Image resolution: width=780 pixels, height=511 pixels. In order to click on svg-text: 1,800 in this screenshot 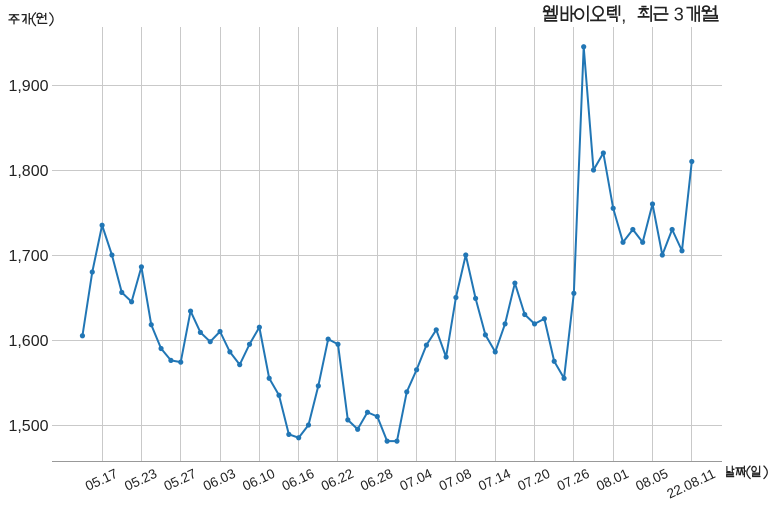, I will do `click(28, 171)`.